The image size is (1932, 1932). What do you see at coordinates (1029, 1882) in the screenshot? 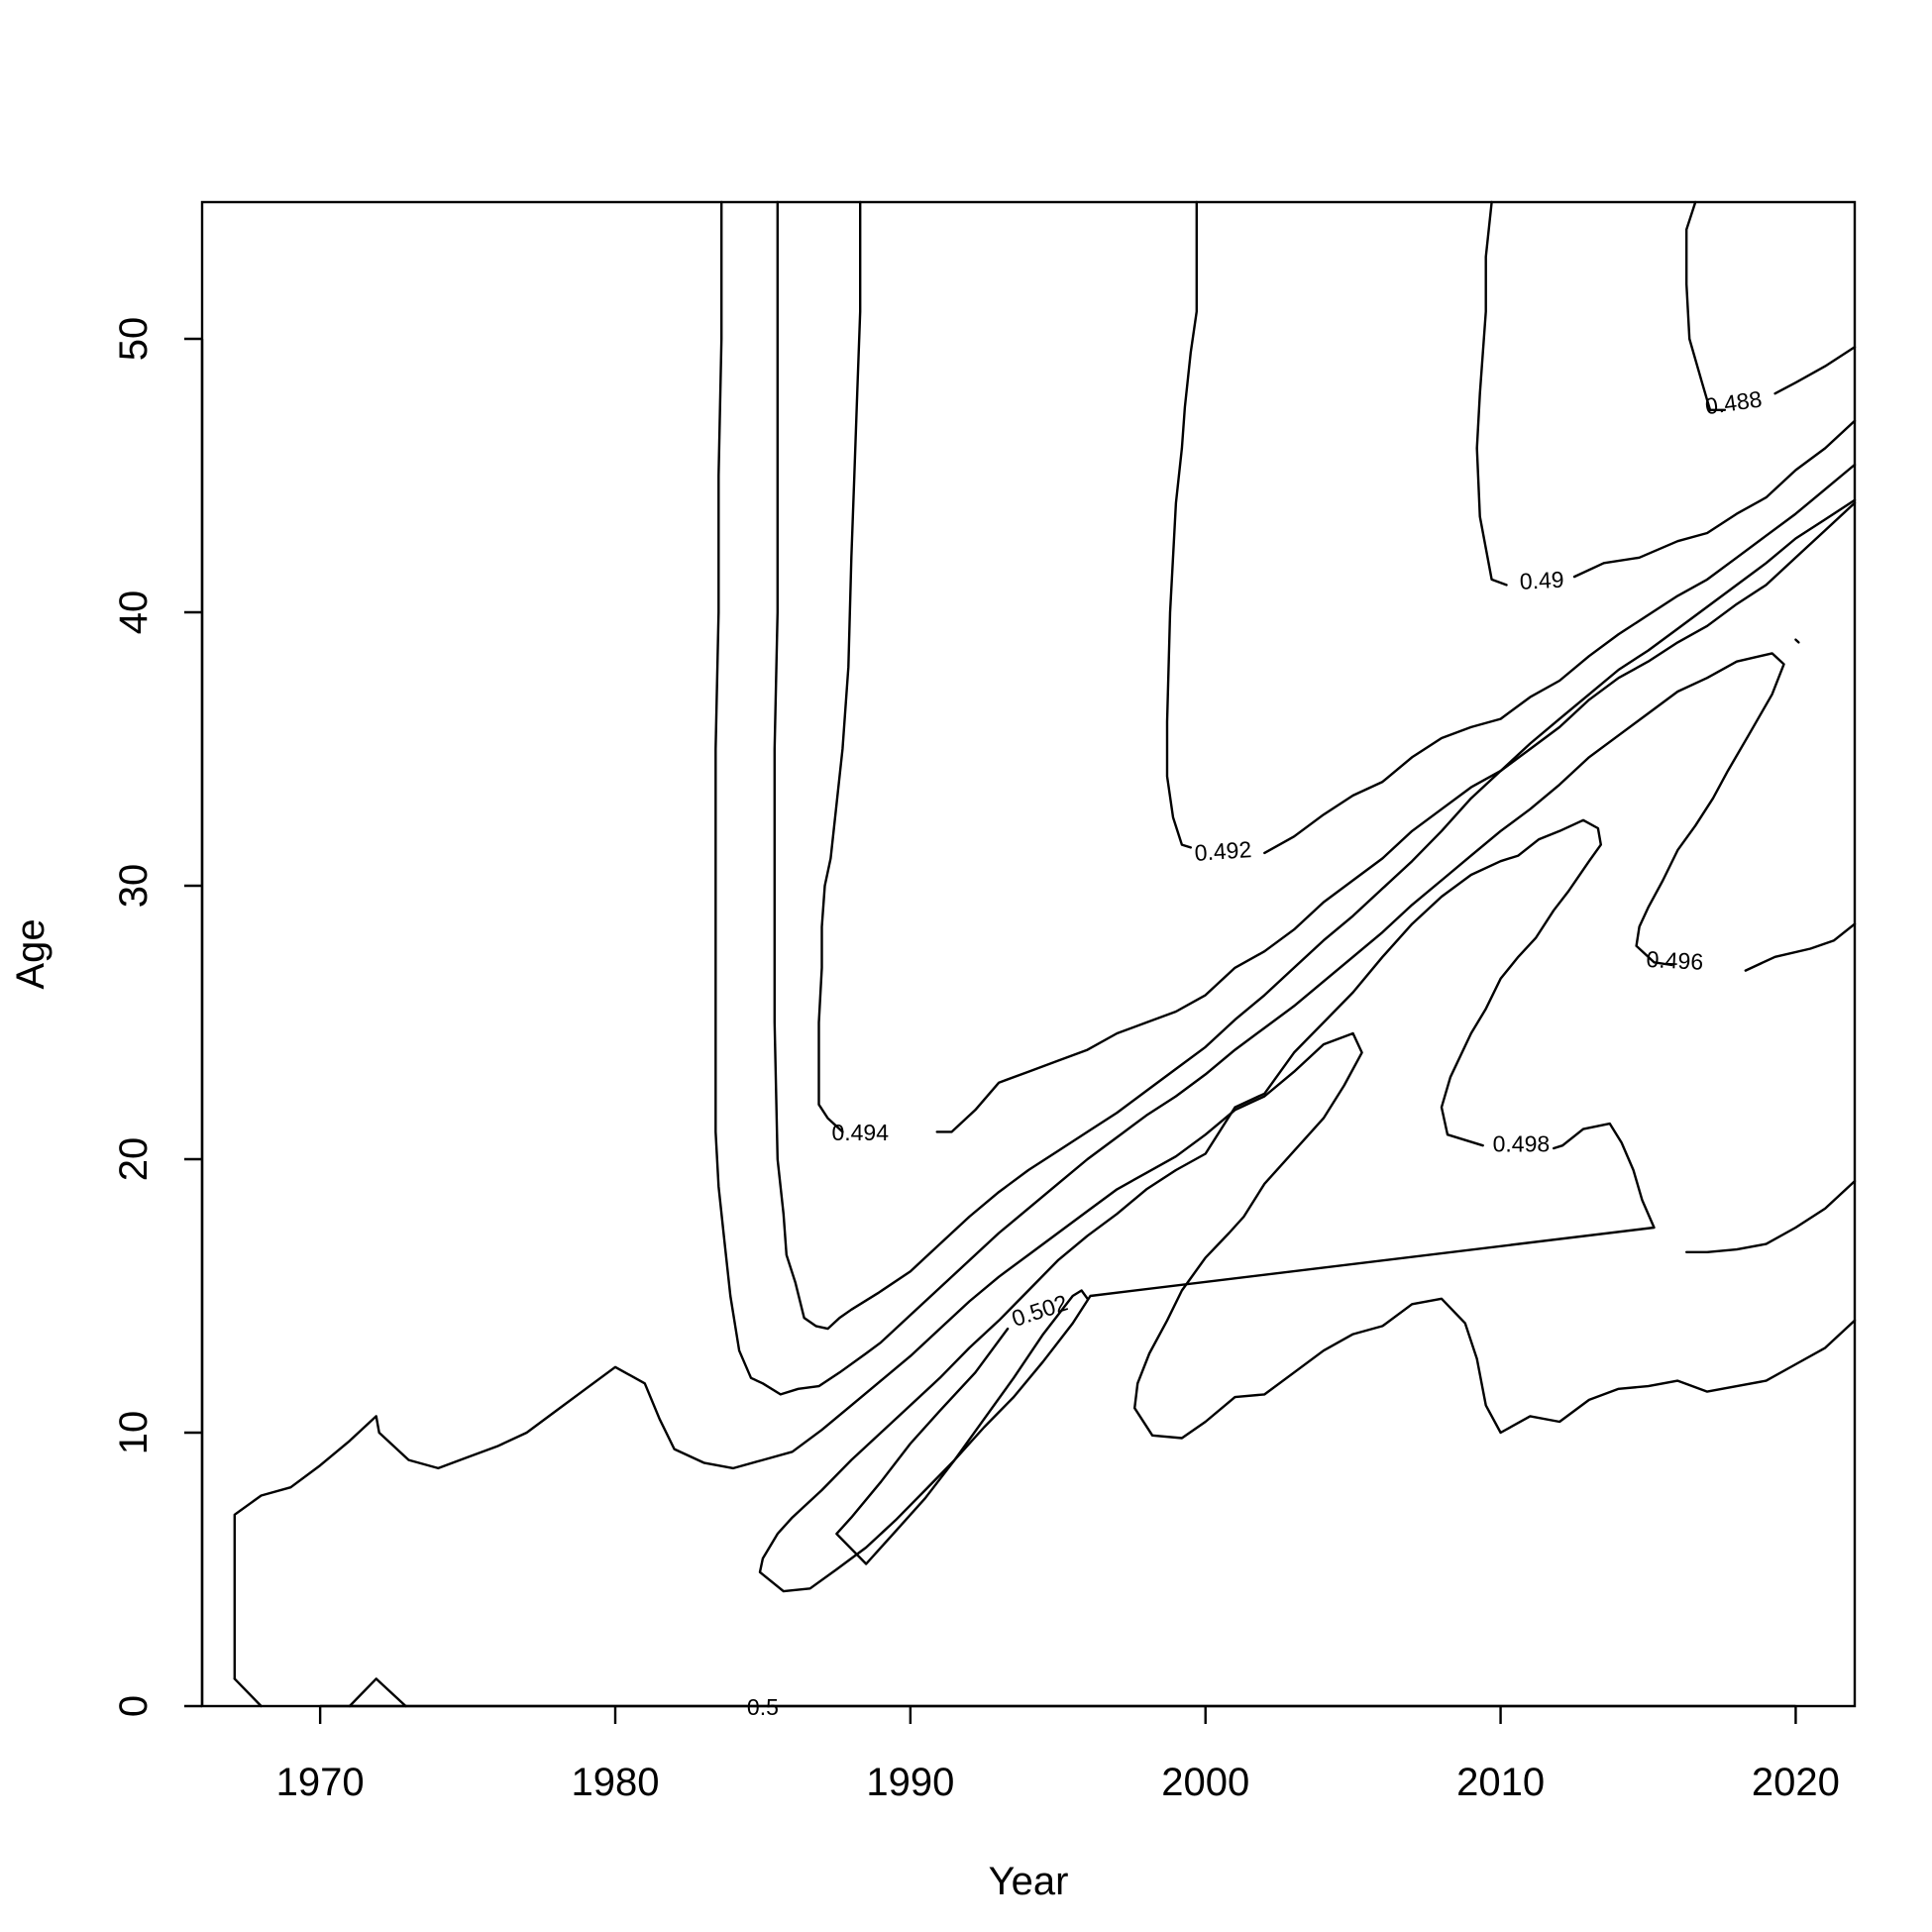
I see `x-axis-title: Year` at bounding box center [1029, 1882].